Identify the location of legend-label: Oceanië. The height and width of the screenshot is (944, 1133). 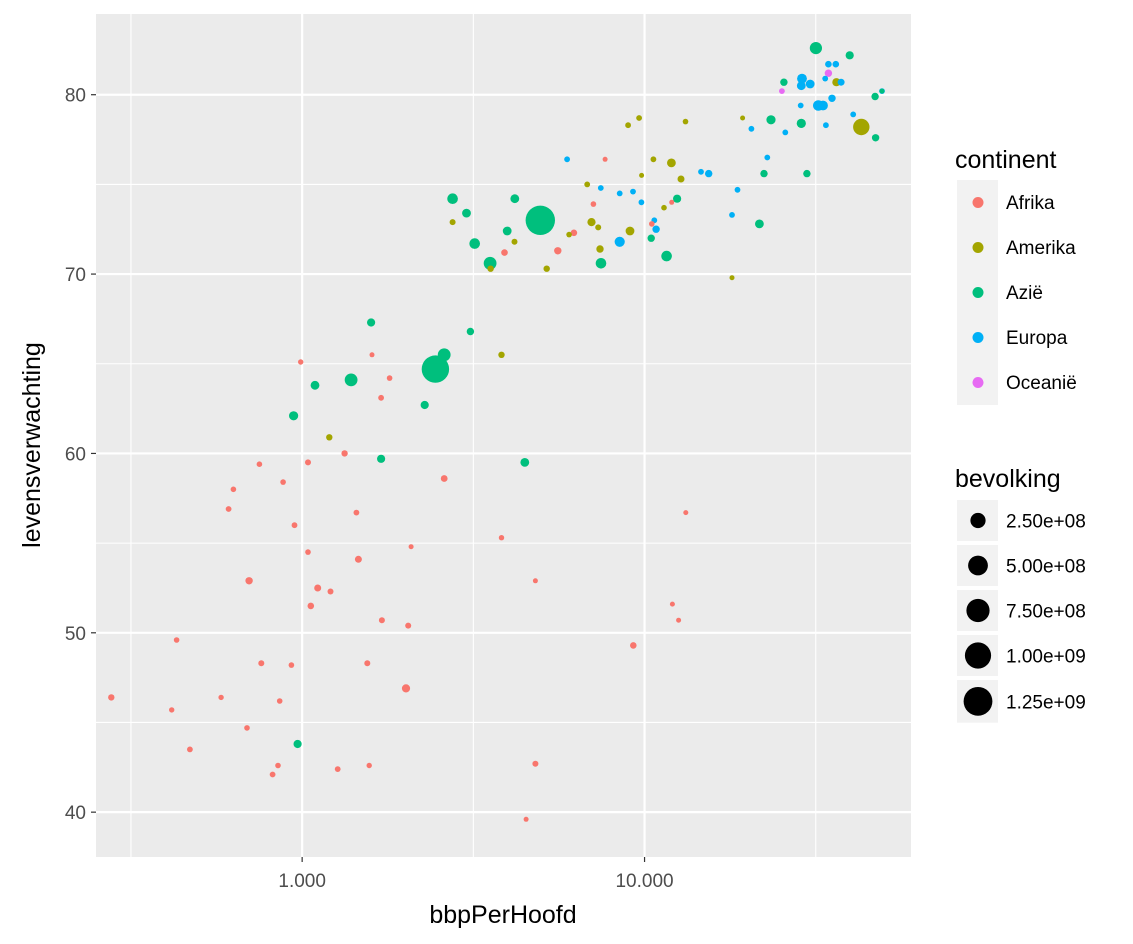
(1041, 383).